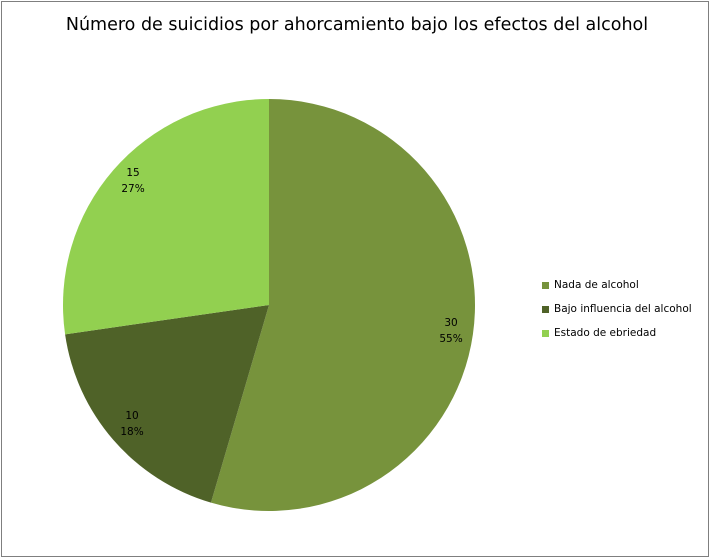 The image size is (712, 560). What do you see at coordinates (131, 416) in the screenshot?
I see `data-label-value-bajo-influencia: 10` at bounding box center [131, 416].